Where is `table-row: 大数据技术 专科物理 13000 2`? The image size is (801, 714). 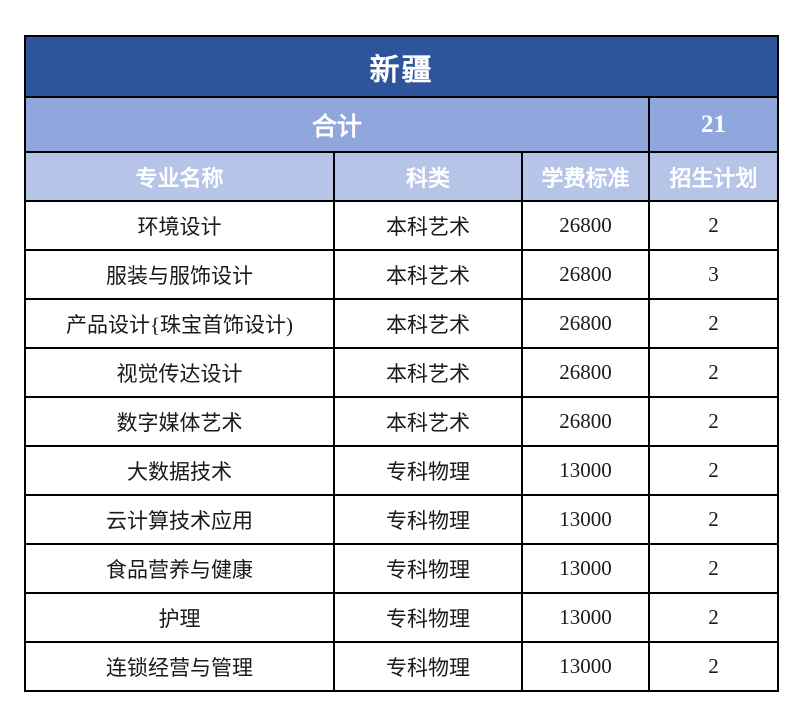
table-row: 大数据技术 专科物理 13000 2 is located at coordinates (401, 470).